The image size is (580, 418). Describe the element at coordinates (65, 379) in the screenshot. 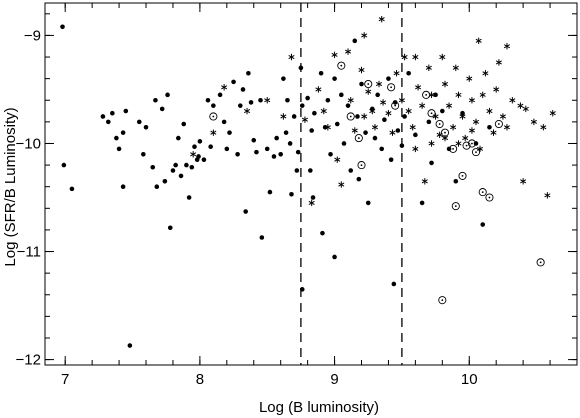

I see `x-tick-label: 7` at that location.